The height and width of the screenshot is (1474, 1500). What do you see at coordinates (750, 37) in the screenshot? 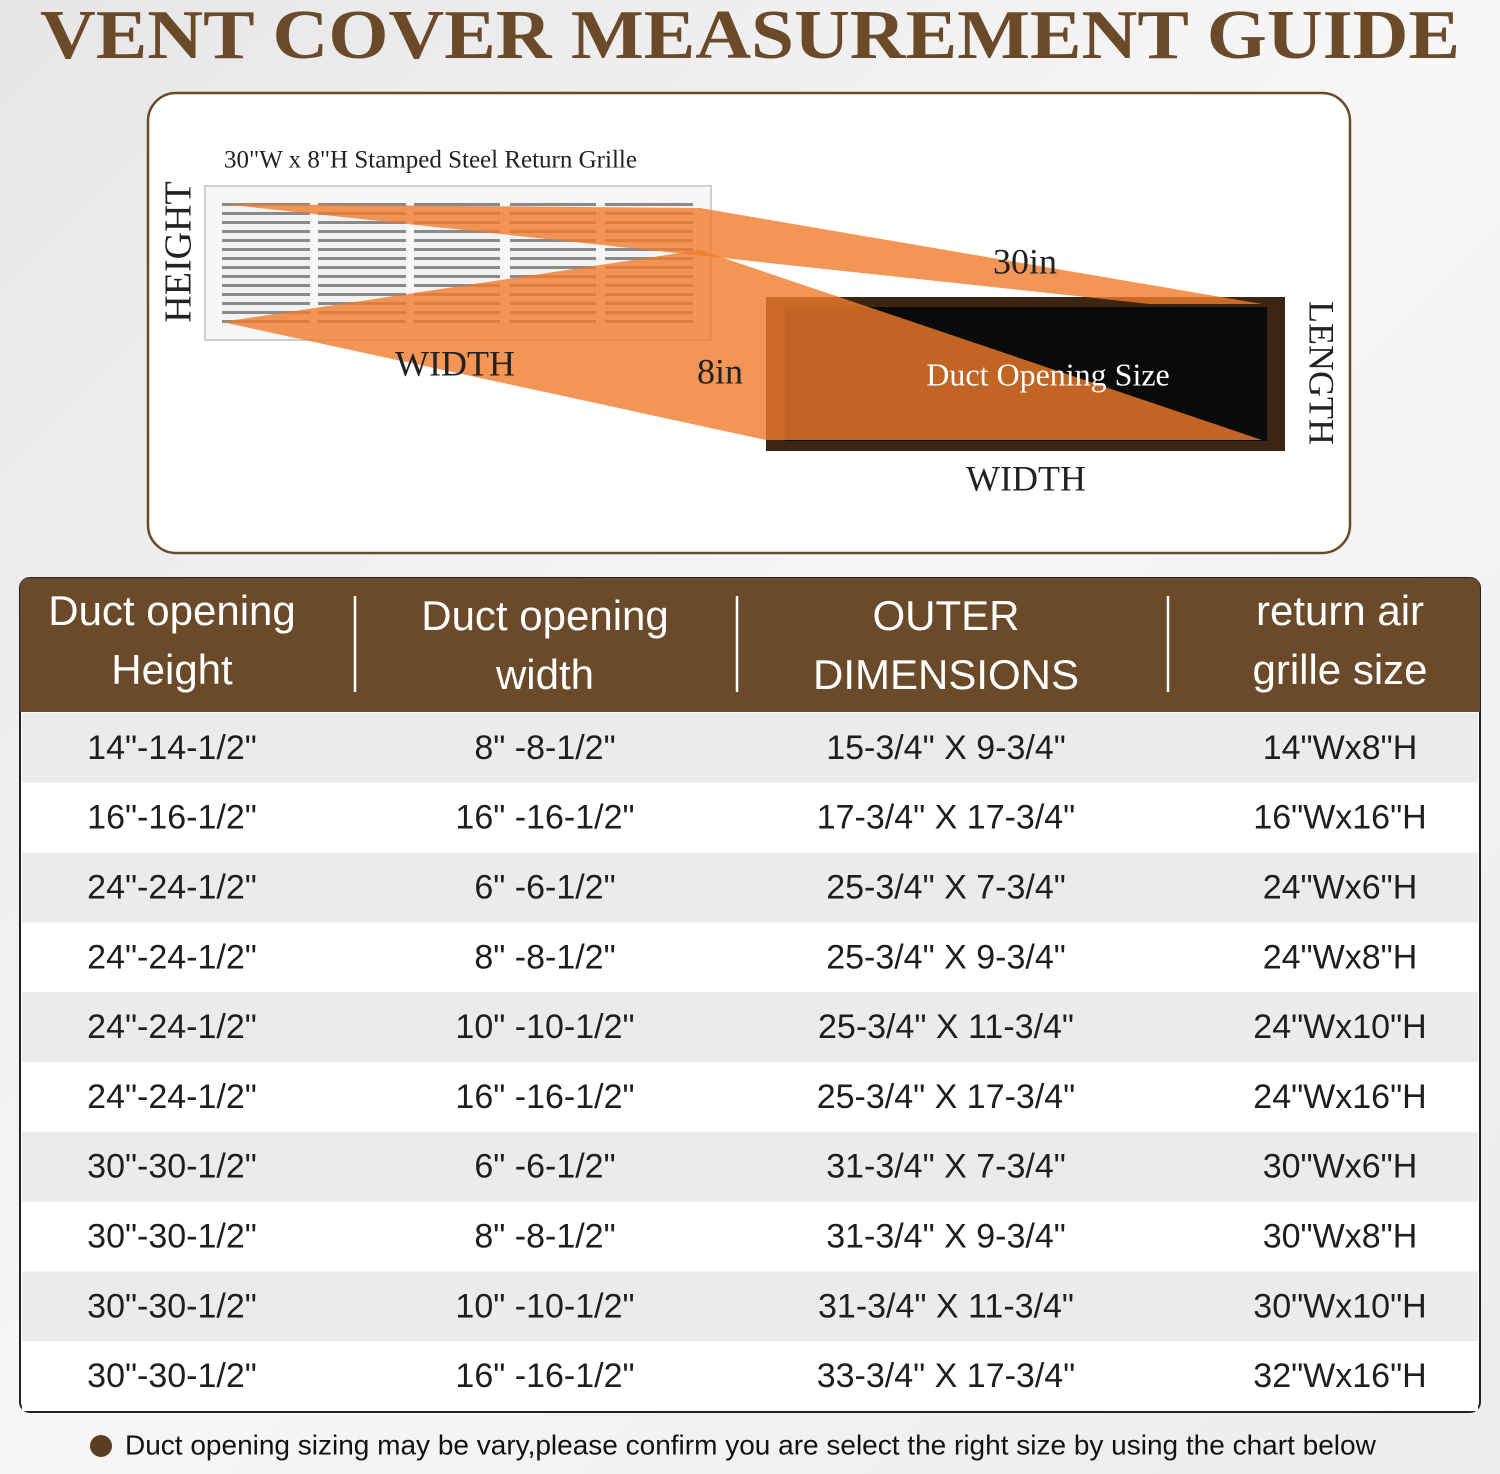
I see `title: VENT COVER MEASUREMENT GUIDE` at bounding box center [750, 37].